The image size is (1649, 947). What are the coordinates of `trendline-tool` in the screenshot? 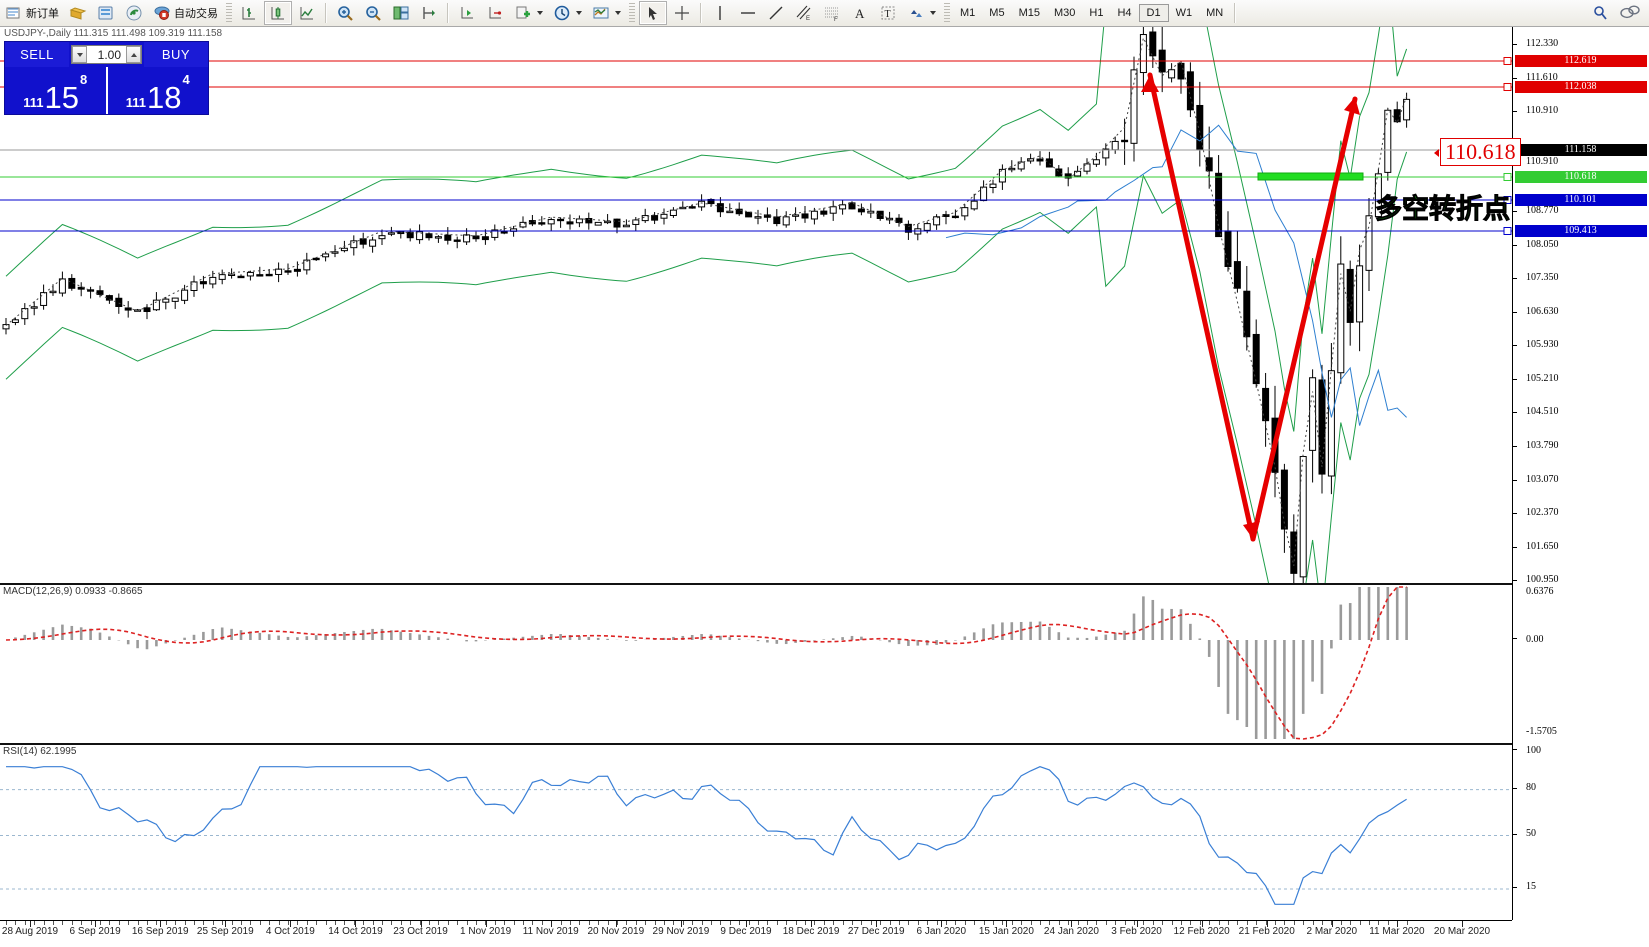 It's located at (776, 13).